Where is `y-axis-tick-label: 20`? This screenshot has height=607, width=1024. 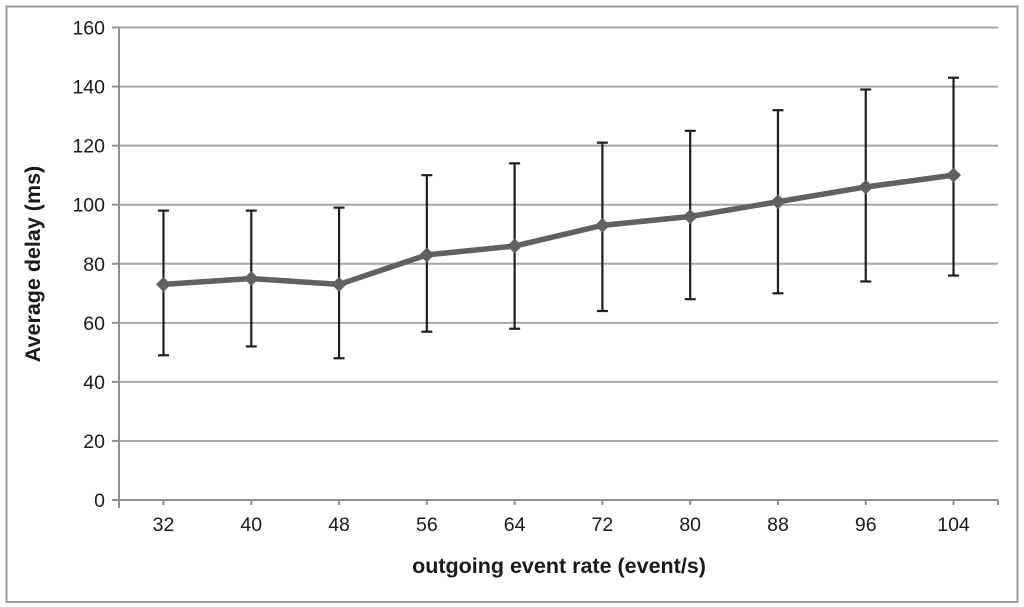 y-axis-tick-label: 20 is located at coordinates (94, 442).